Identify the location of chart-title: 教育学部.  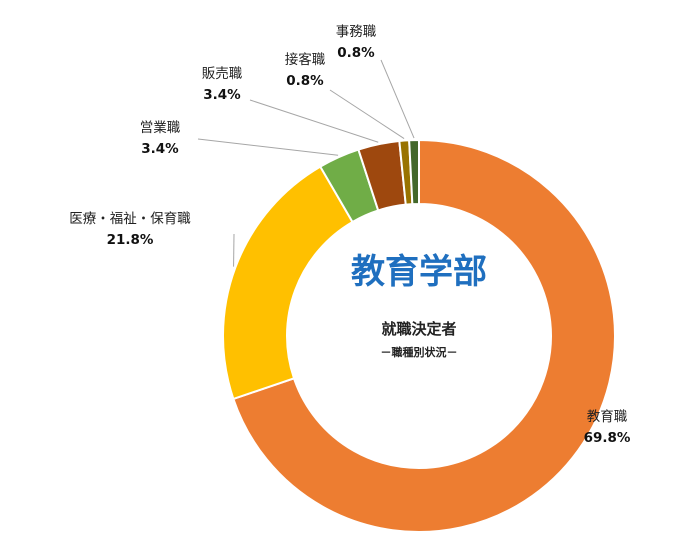
(419, 272).